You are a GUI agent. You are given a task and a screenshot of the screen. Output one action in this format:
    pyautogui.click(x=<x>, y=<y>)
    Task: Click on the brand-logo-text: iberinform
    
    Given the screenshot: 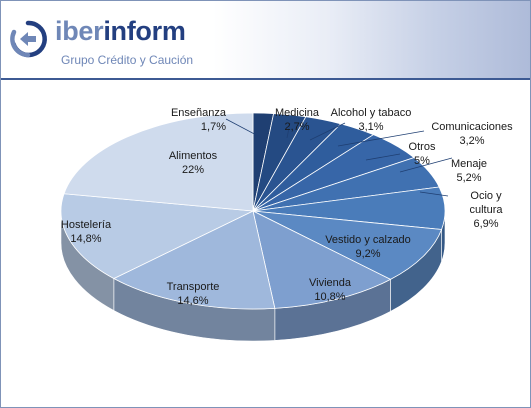 What is the action you would take?
    pyautogui.click(x=120, y=31)
    